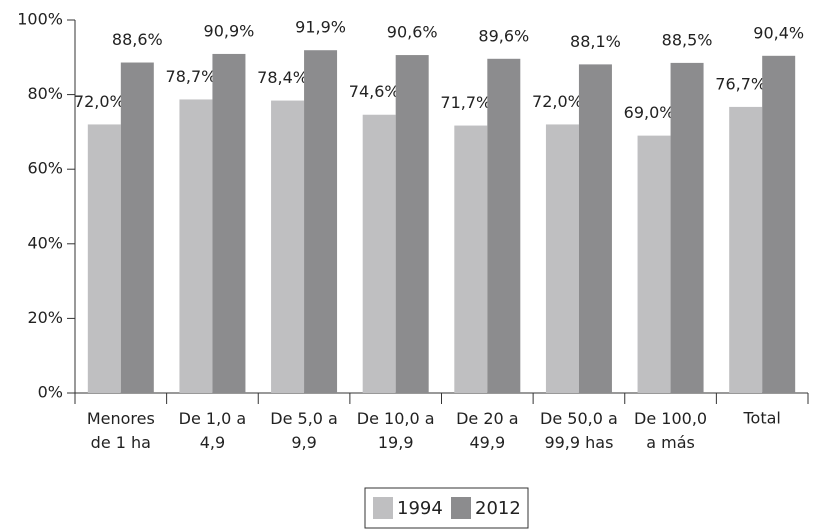 Image resolution: width=818 pixels, height=530 pixels. What do you see at coordinates (50, 392) in the screenshot?
I see `y-tick-label: 0%` at bounding box center [50, 392].